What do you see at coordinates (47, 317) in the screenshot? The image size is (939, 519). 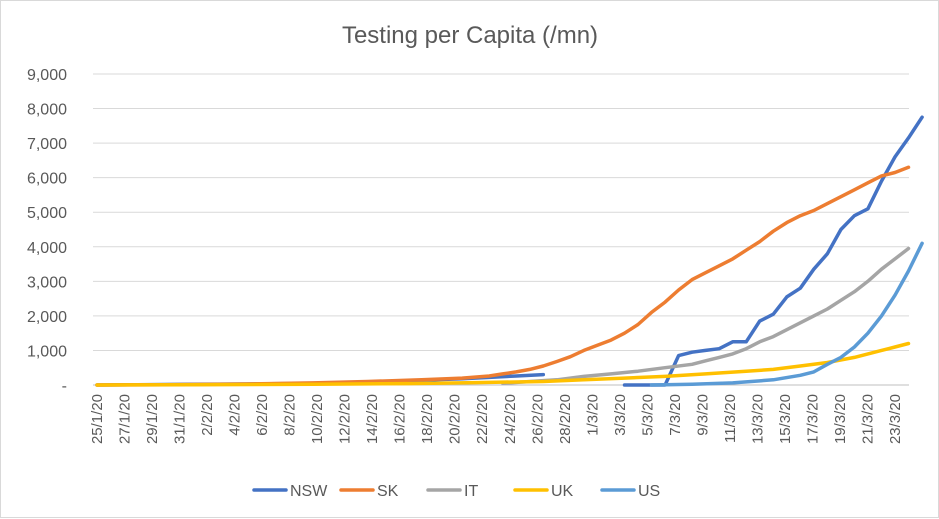 I see `y-tick-label: 2,000` at bounding box center [47, 317].